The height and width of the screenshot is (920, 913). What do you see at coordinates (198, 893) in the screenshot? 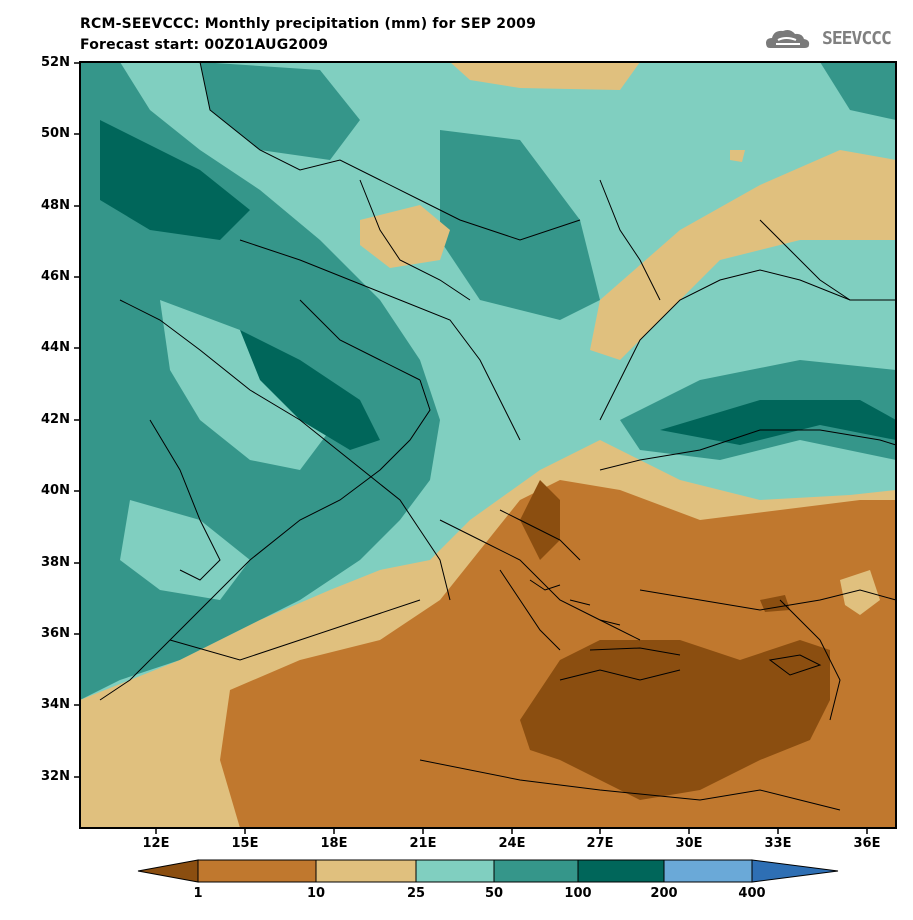
I see `colorbar-label: 1` at bounding box center [198, 893].